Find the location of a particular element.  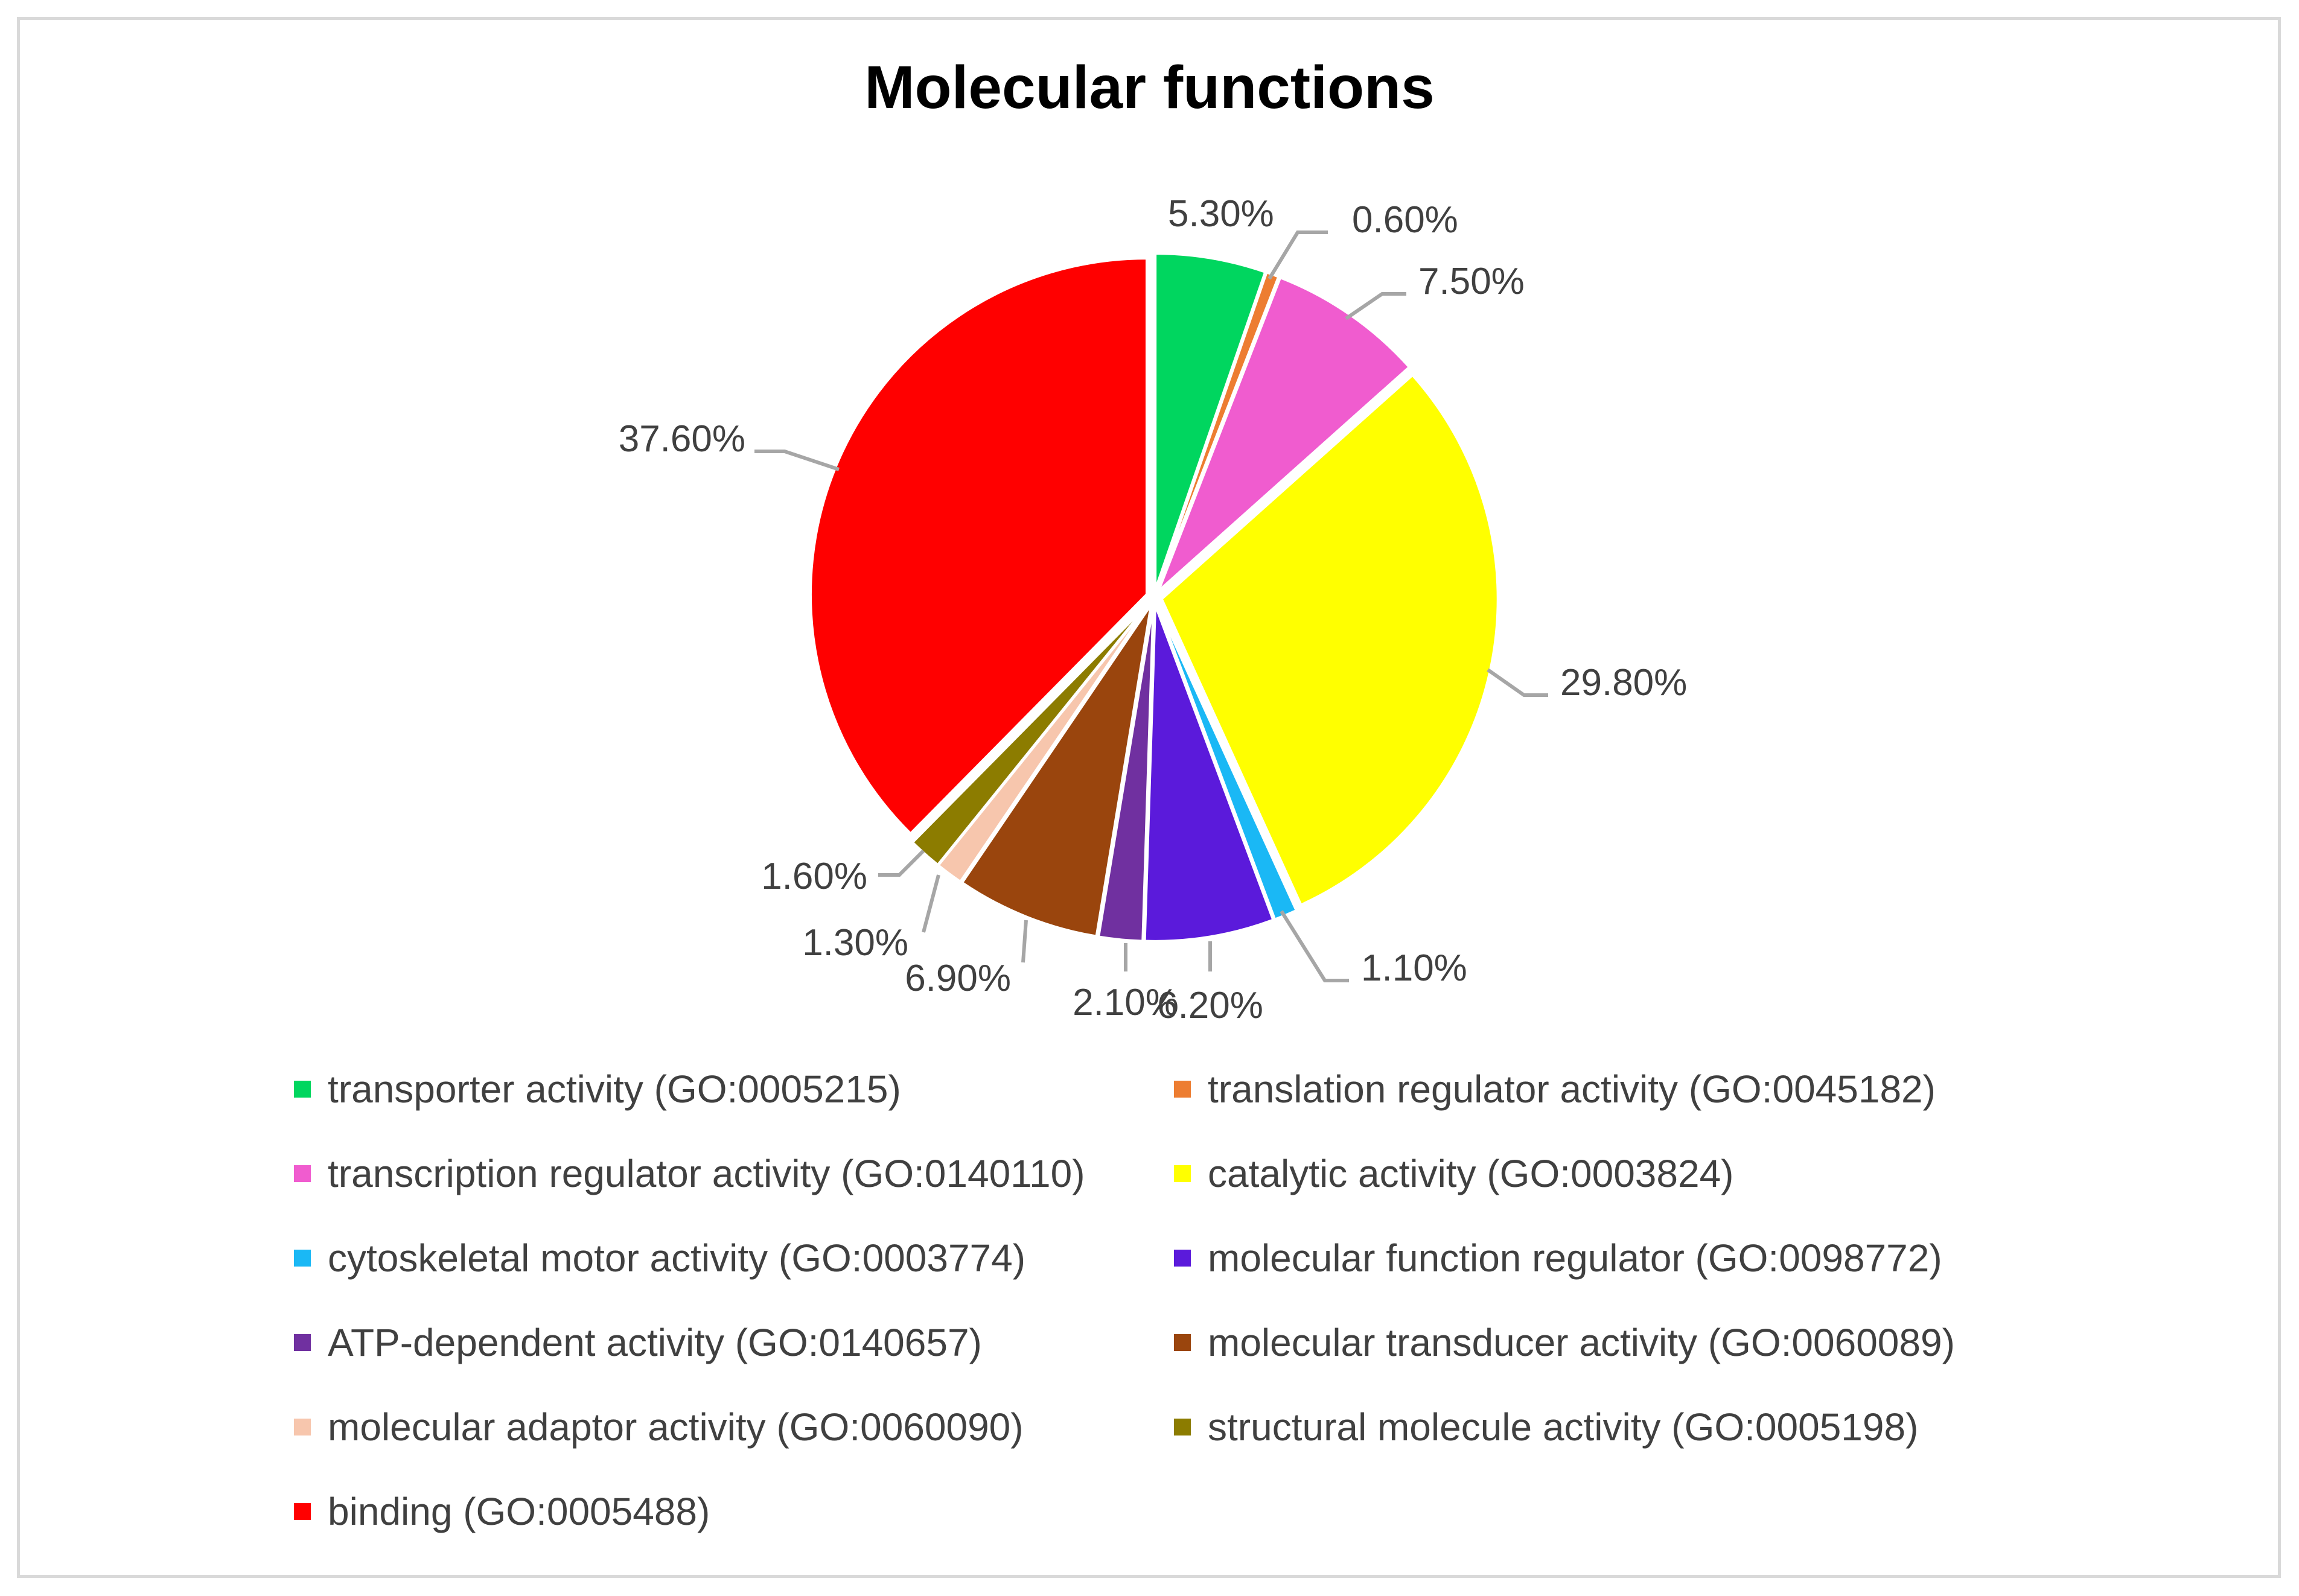

data-label: 1.60% is located at coordinates (814, 877).